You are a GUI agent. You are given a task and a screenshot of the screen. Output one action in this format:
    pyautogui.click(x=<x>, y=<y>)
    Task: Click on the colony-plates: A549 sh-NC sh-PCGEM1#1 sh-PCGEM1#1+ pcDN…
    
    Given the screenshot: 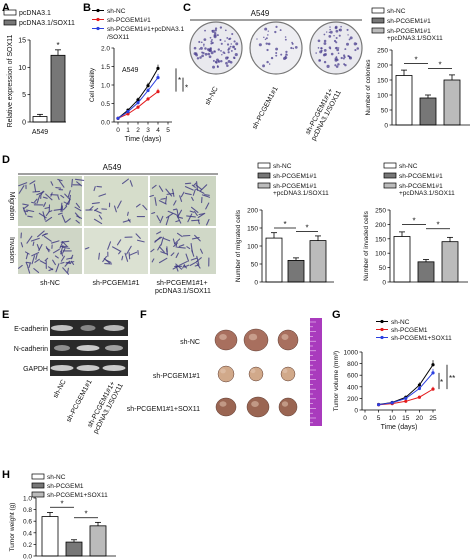 What is the action you would take?
    pyautogui.click(x=276, y=75)
    